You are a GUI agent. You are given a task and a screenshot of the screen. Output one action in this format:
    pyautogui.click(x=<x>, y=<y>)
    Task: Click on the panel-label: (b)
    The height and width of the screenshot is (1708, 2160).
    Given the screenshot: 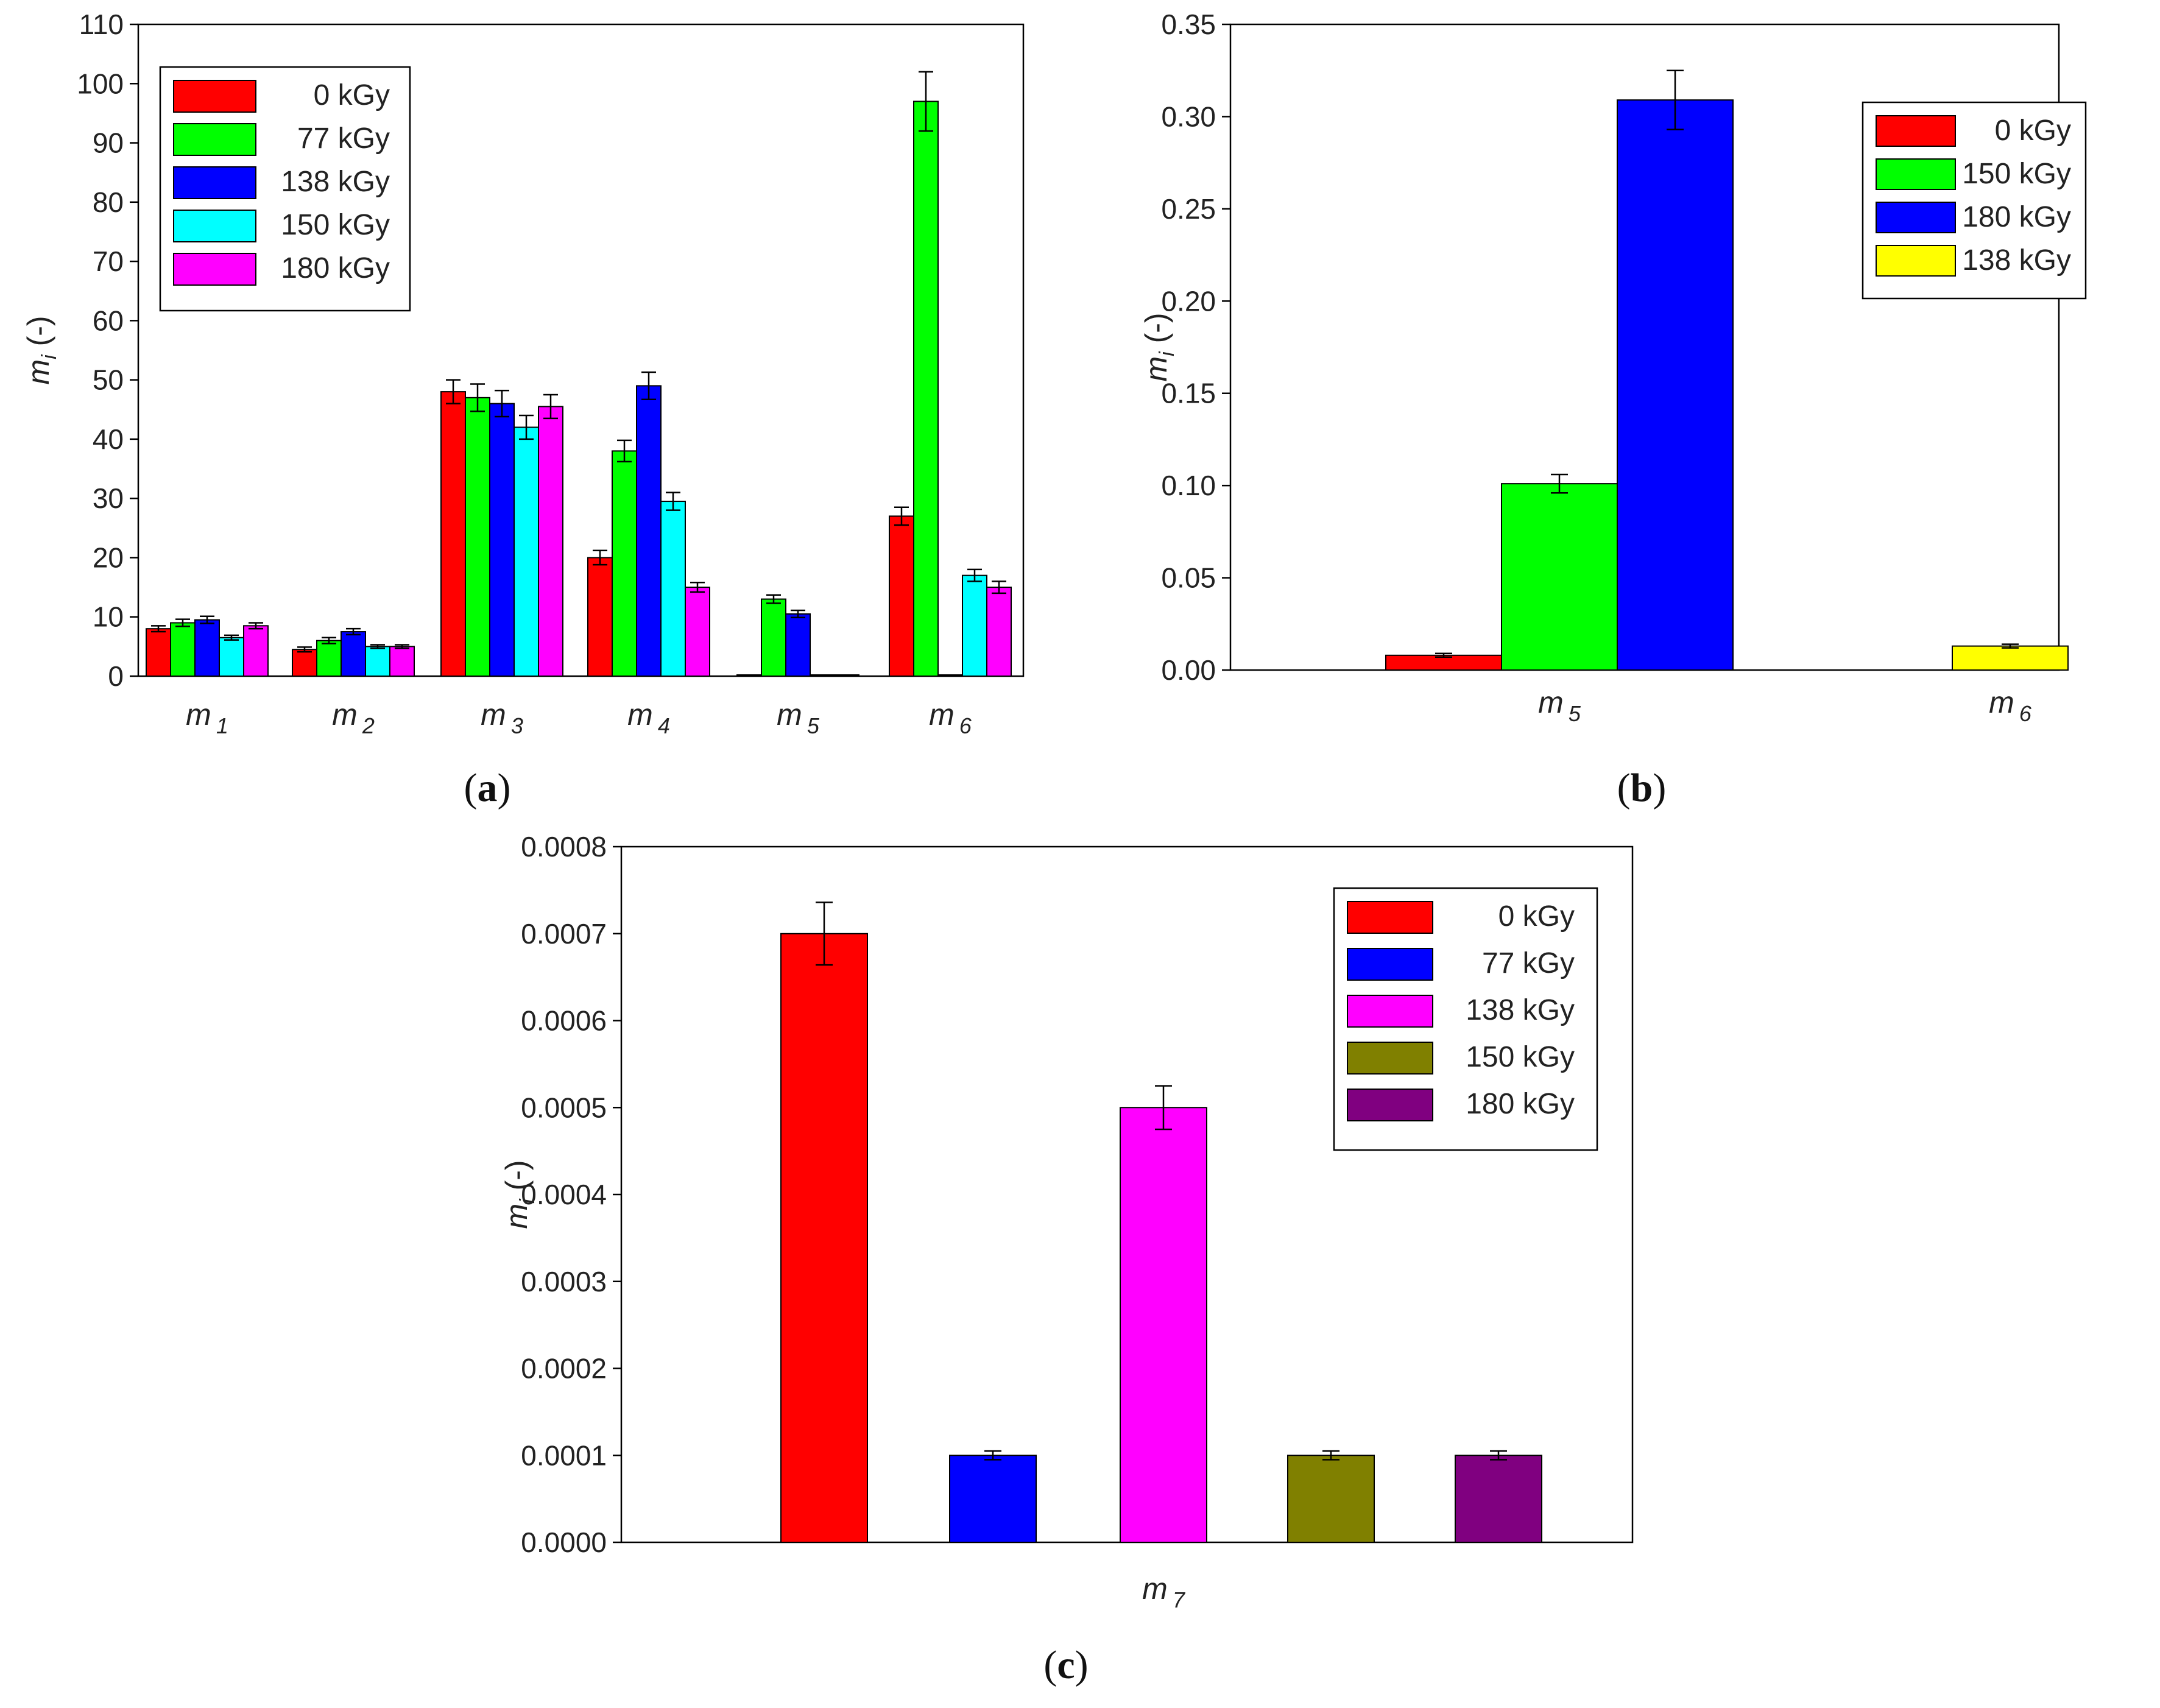 What is the action you would take?
    pyautogui.click(x=1642, y=788)
    